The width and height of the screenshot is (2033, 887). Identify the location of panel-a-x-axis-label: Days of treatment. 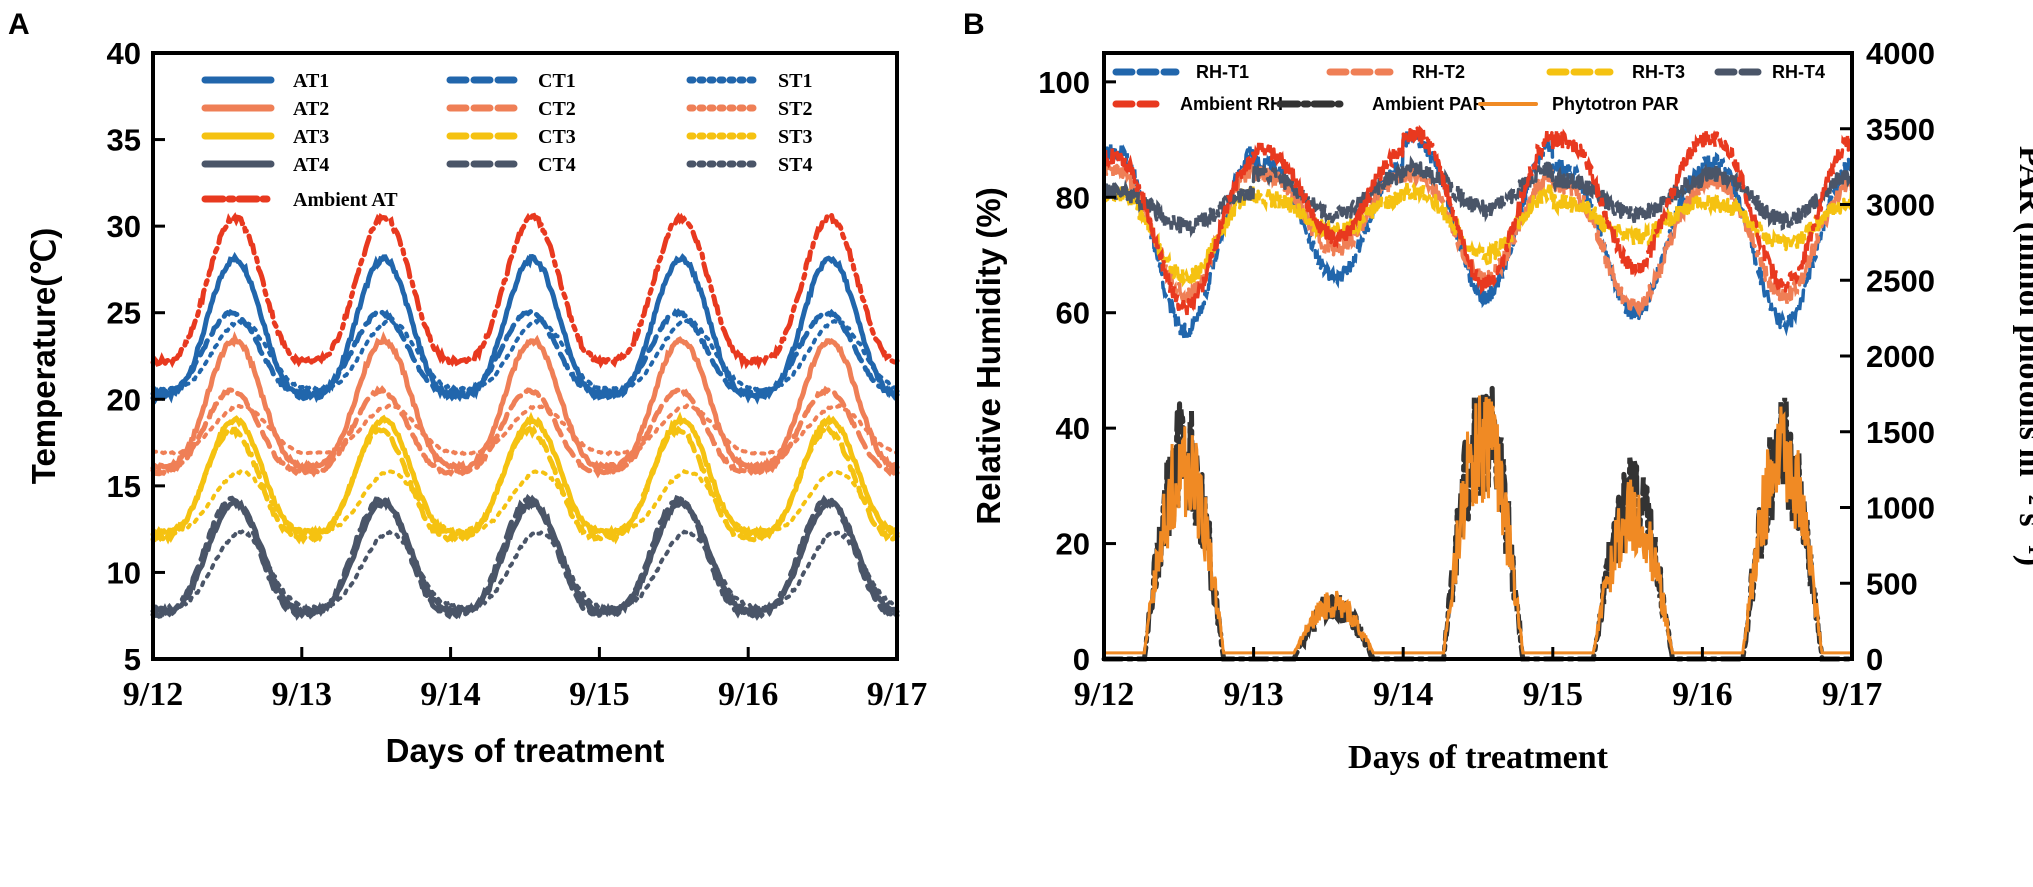
(525, 750).